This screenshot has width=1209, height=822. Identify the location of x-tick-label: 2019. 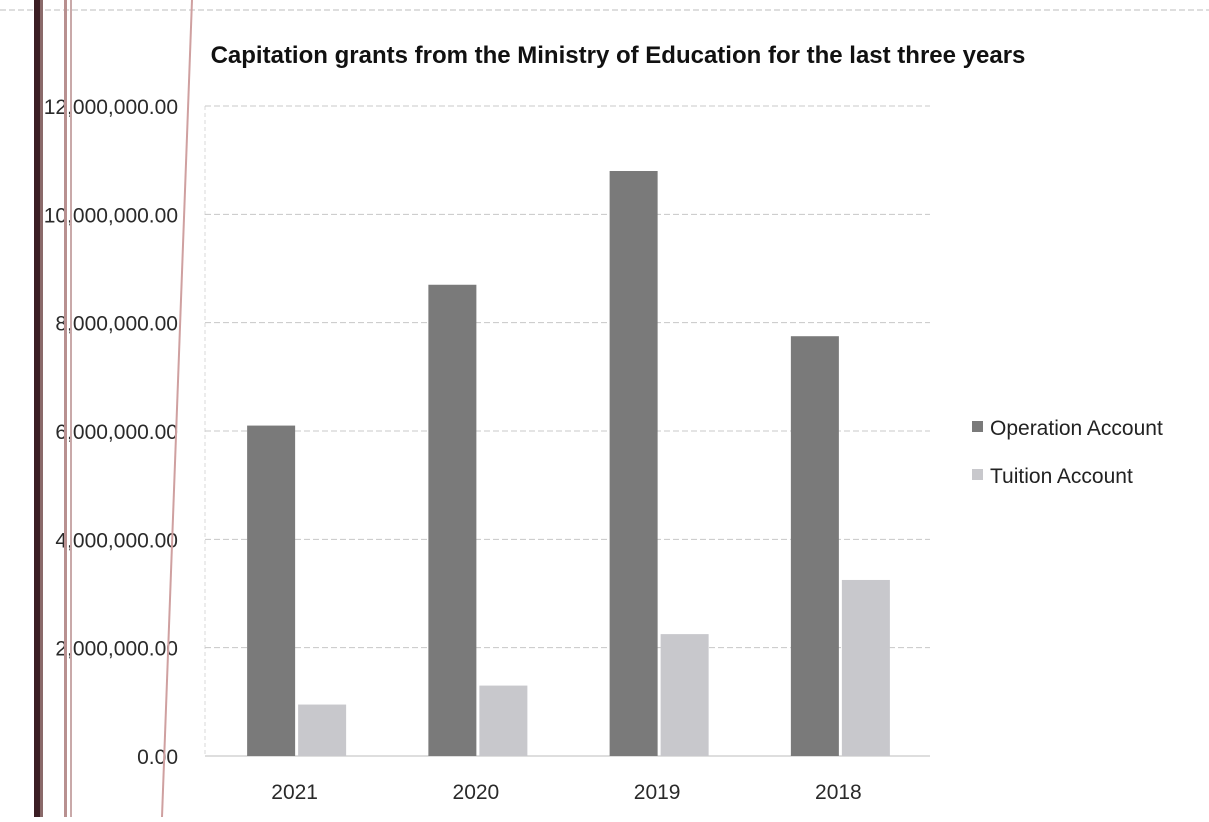
(657, 792).